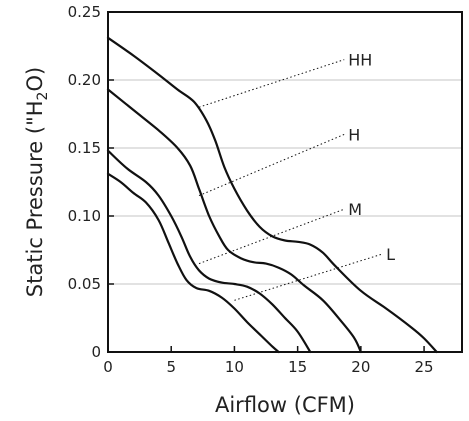  What do you see at coordinates (360, 60) in the screenshot?
I see `series-label-hh: HH` at bounding box center [360, 60].